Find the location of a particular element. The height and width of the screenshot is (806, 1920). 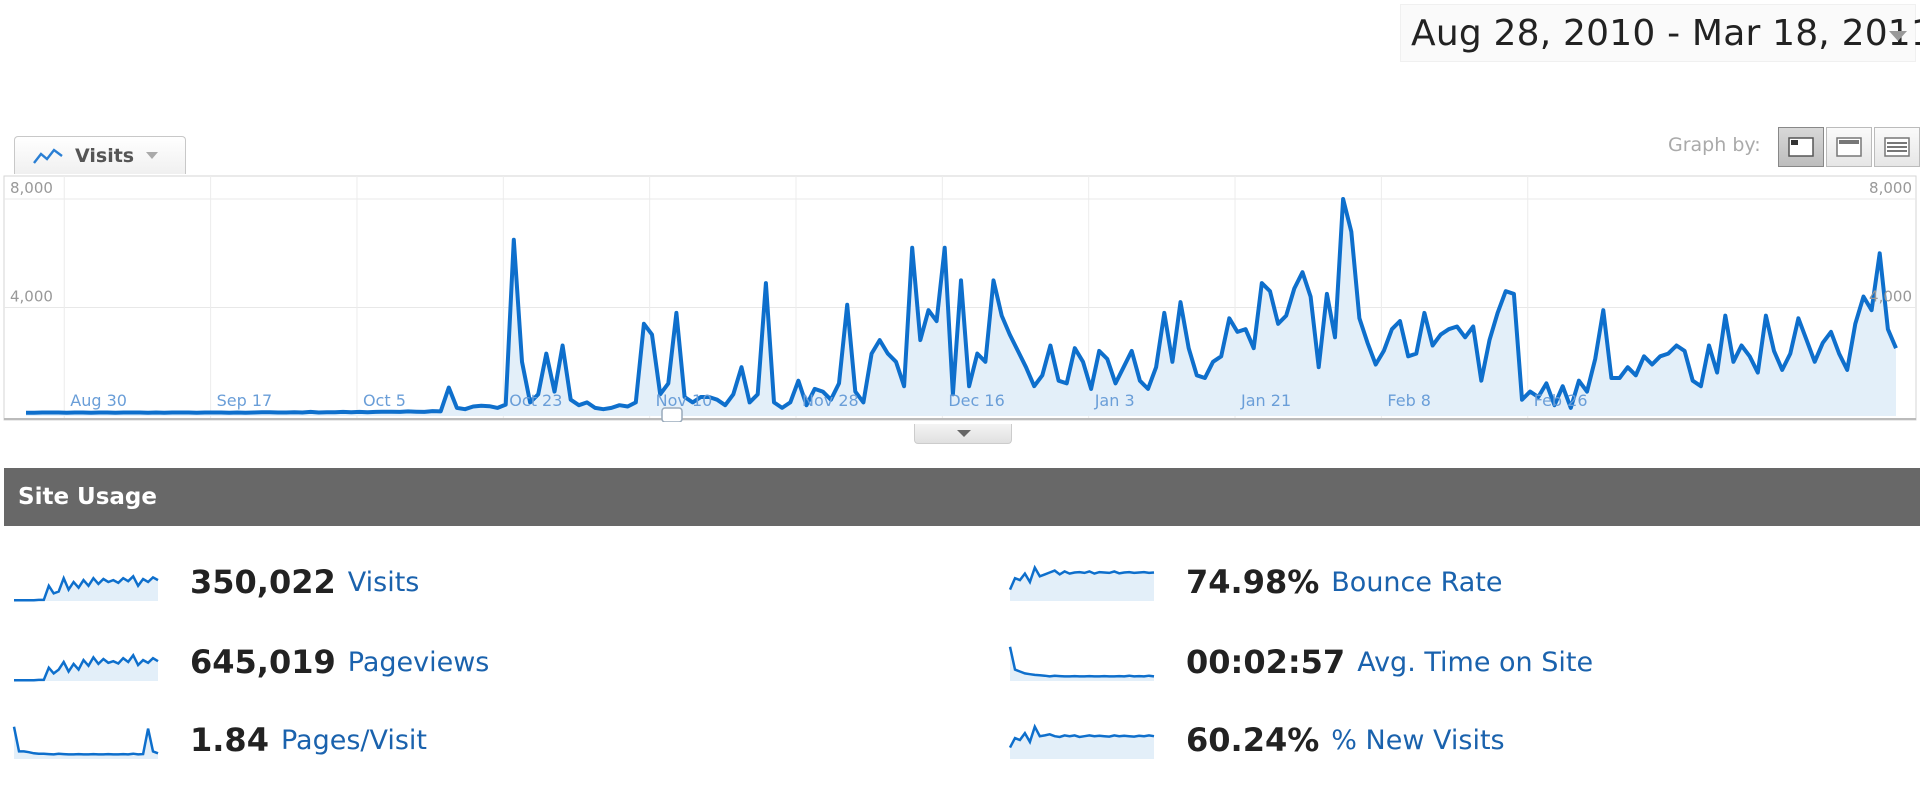

usage-row-pages-per-visit: 1.84 Pages/Visit is located at coordinates (219, 740).